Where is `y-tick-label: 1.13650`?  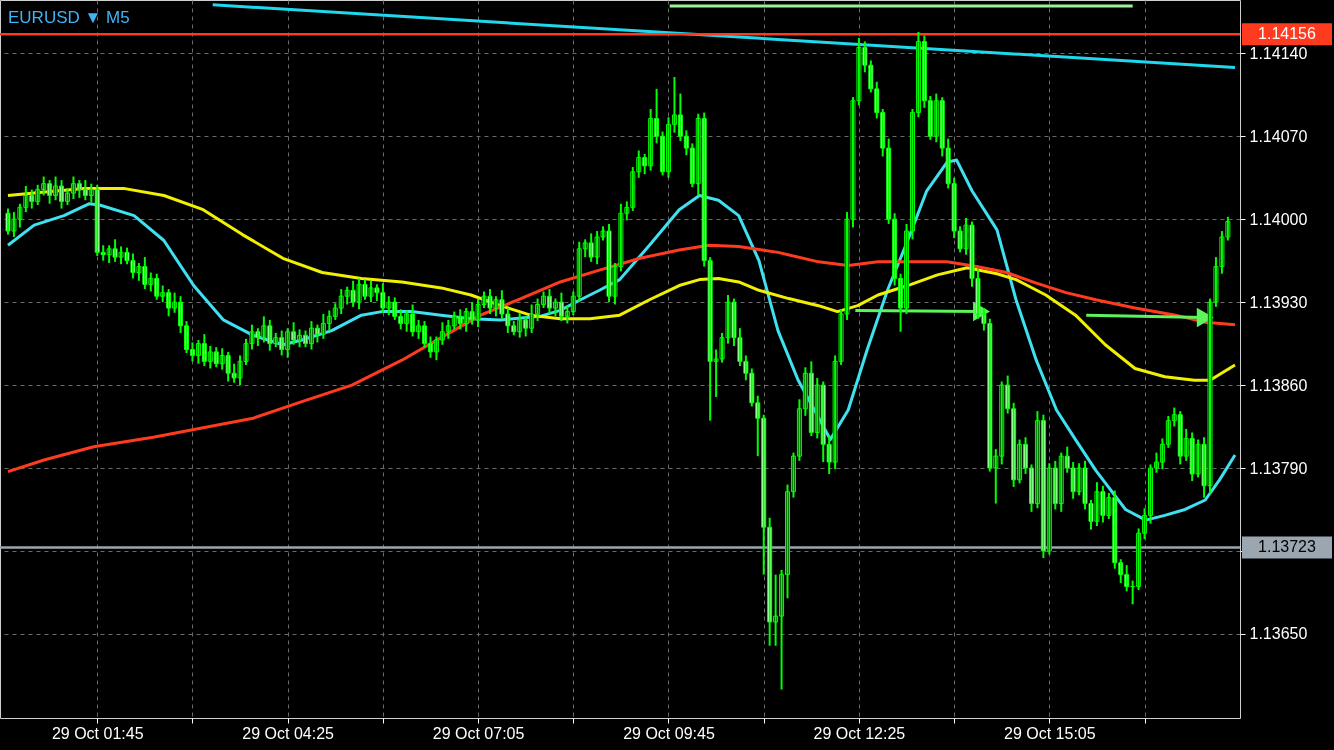 y-tick-label: 1.13650 is located at coordinates (1278, 634).